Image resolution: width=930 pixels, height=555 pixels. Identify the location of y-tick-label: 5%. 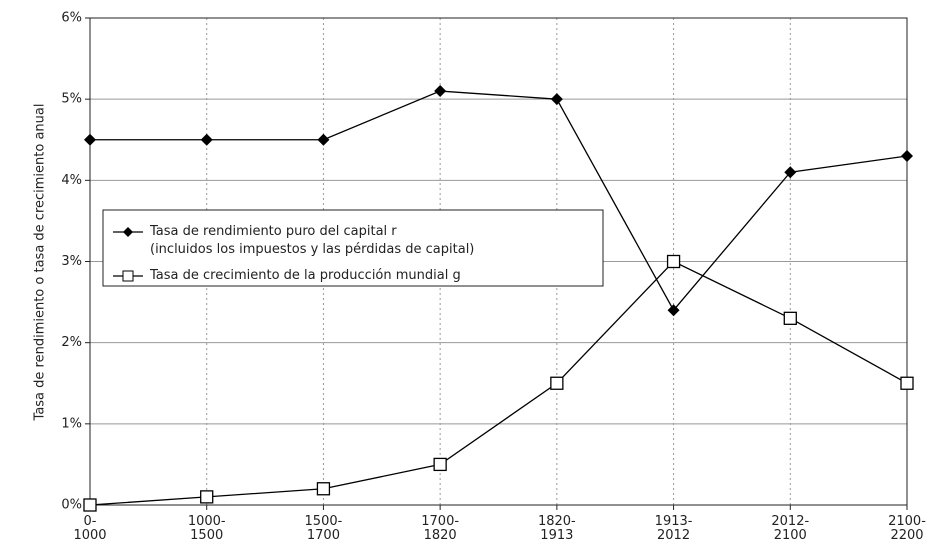
(71, 99).